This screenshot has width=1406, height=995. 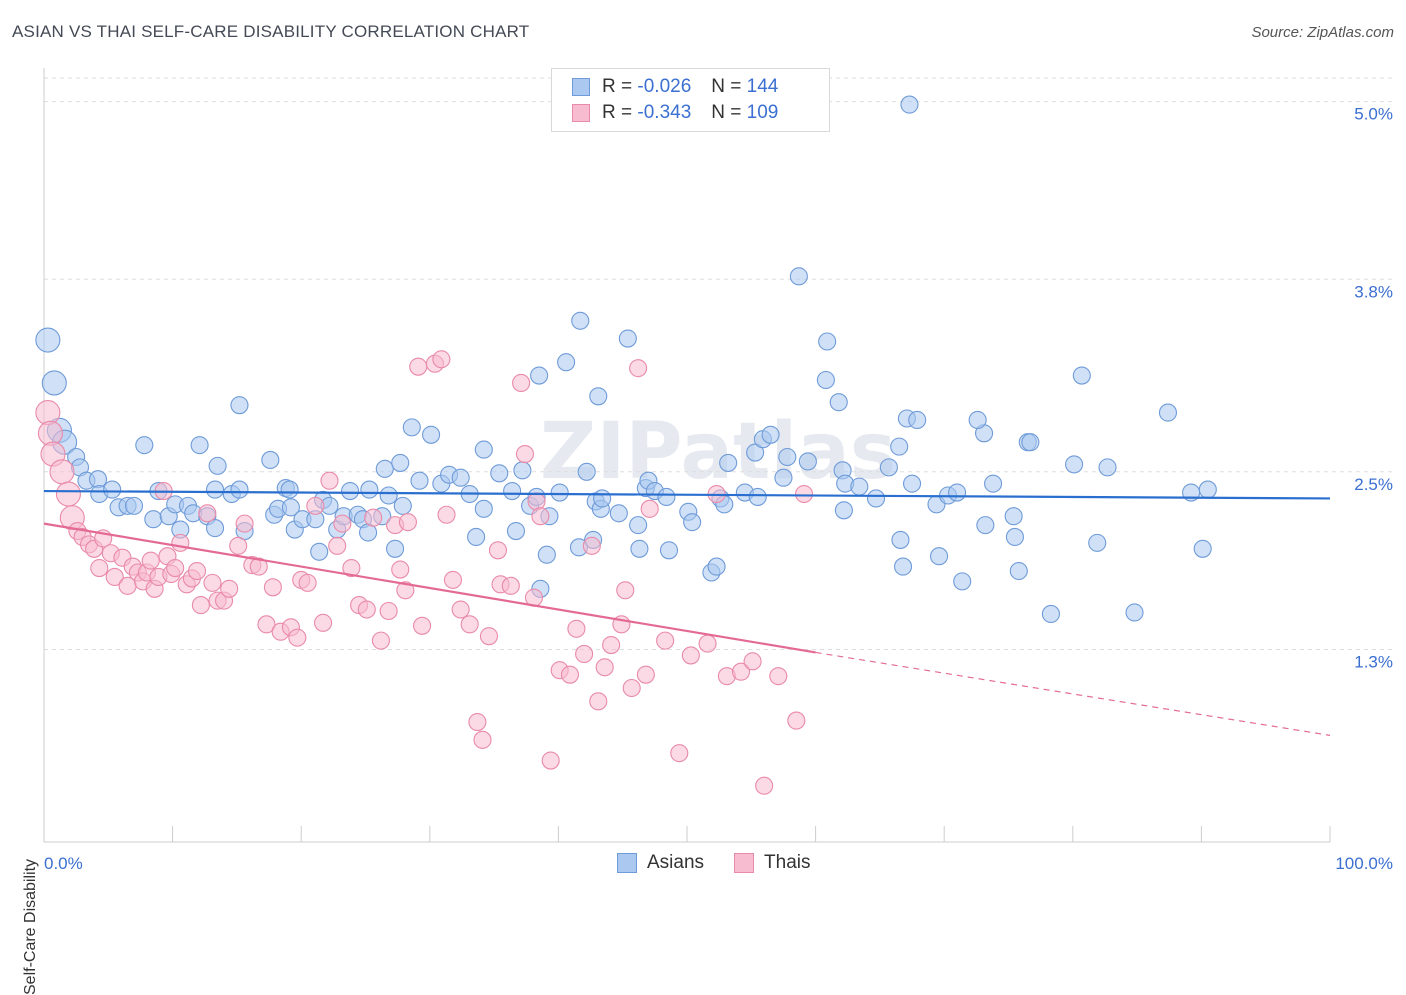 What do you see at coordinates (729, 863) in the screenshot?
I see `series-legend: Asians Thais` at bounding box center [729, 863].